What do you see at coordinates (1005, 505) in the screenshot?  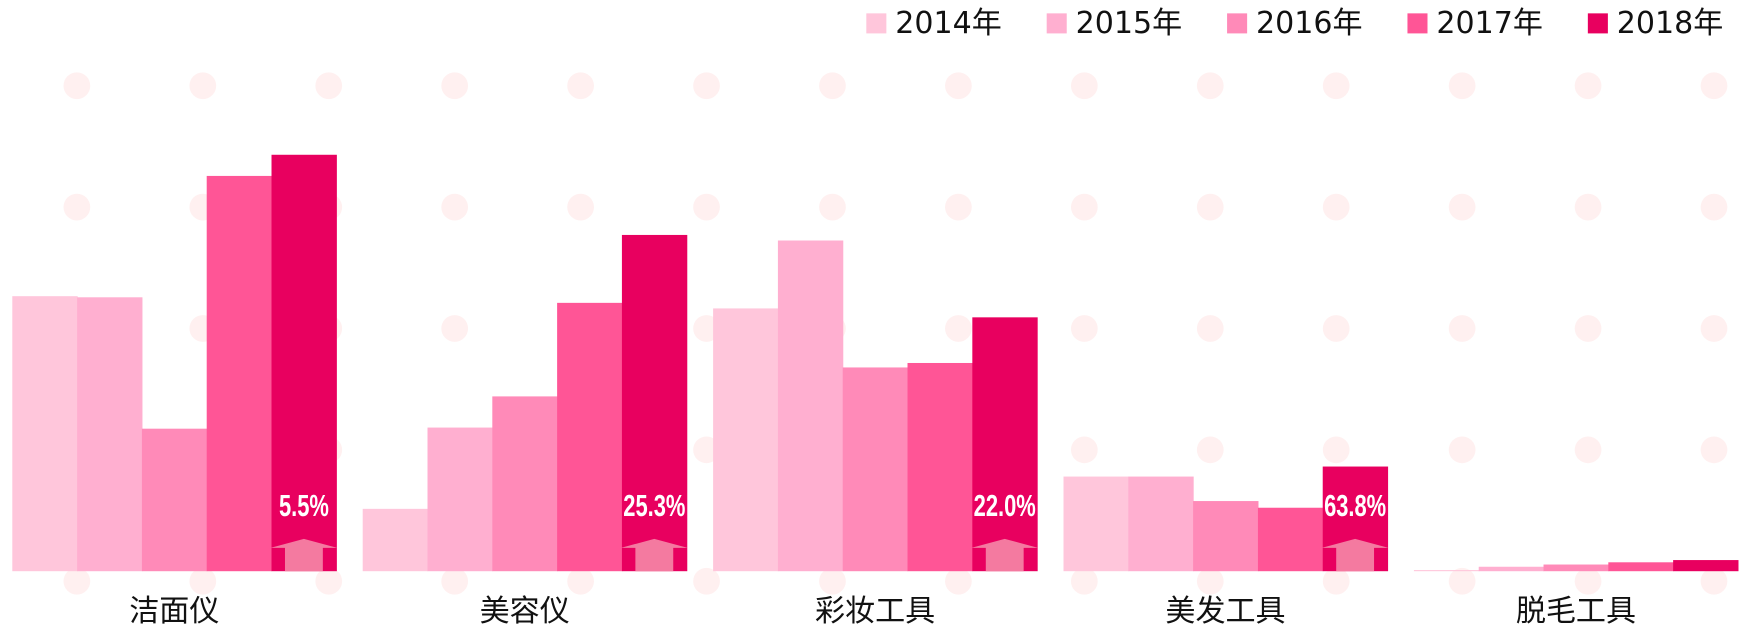 I see `growth-label: 22.0%` at bounding box center [1005, 505].